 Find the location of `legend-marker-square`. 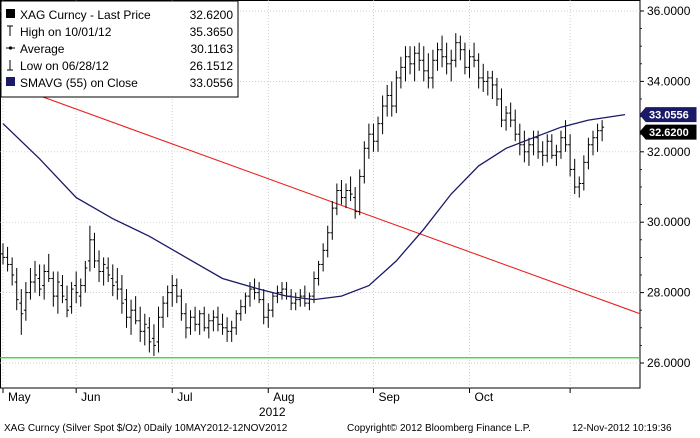

legend-marker-square is located at coordinates (10, 13).